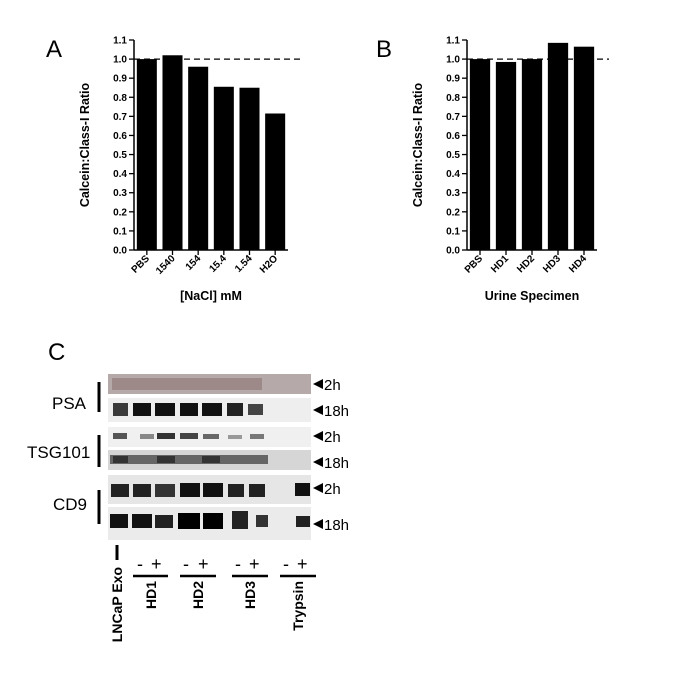 This screenshot has width=685, height=685. What do you see at coordinates (194, 263) in the screenshot?
I see `x-tick-label: 154` at bounding box center [194, 263].